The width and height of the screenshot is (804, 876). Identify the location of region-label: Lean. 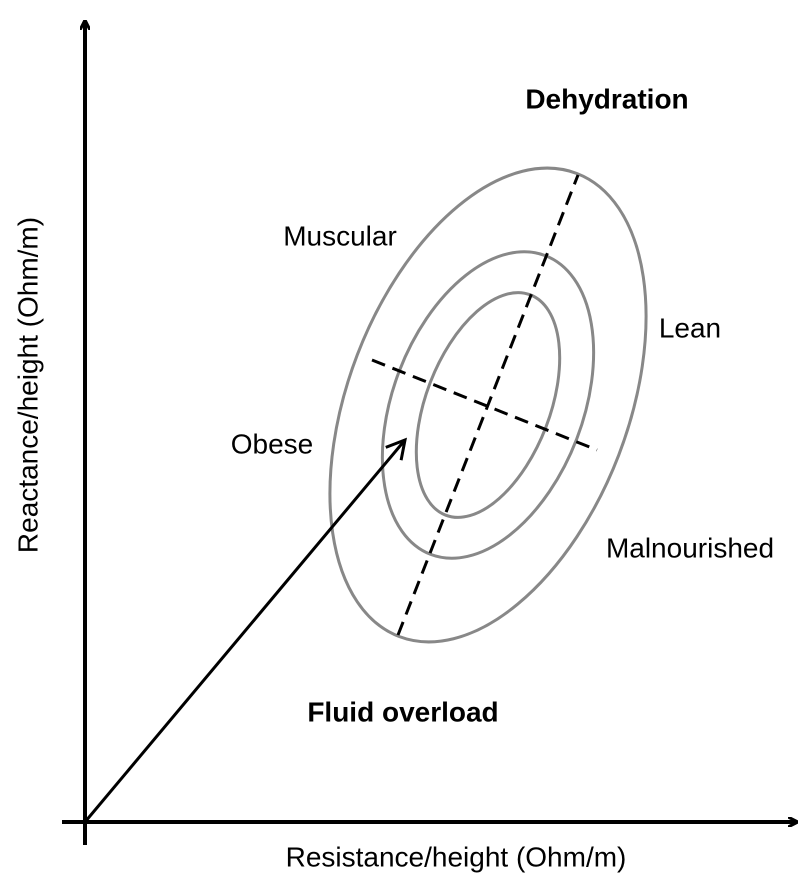
(690, 327).